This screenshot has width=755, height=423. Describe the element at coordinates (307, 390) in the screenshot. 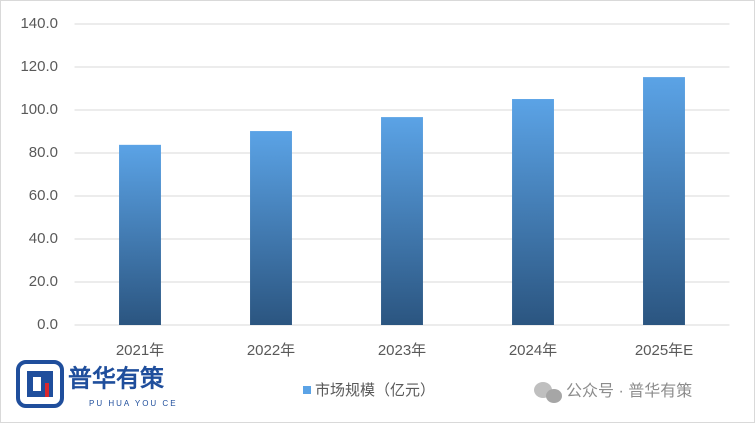

I see `legend-swatch` at that location.